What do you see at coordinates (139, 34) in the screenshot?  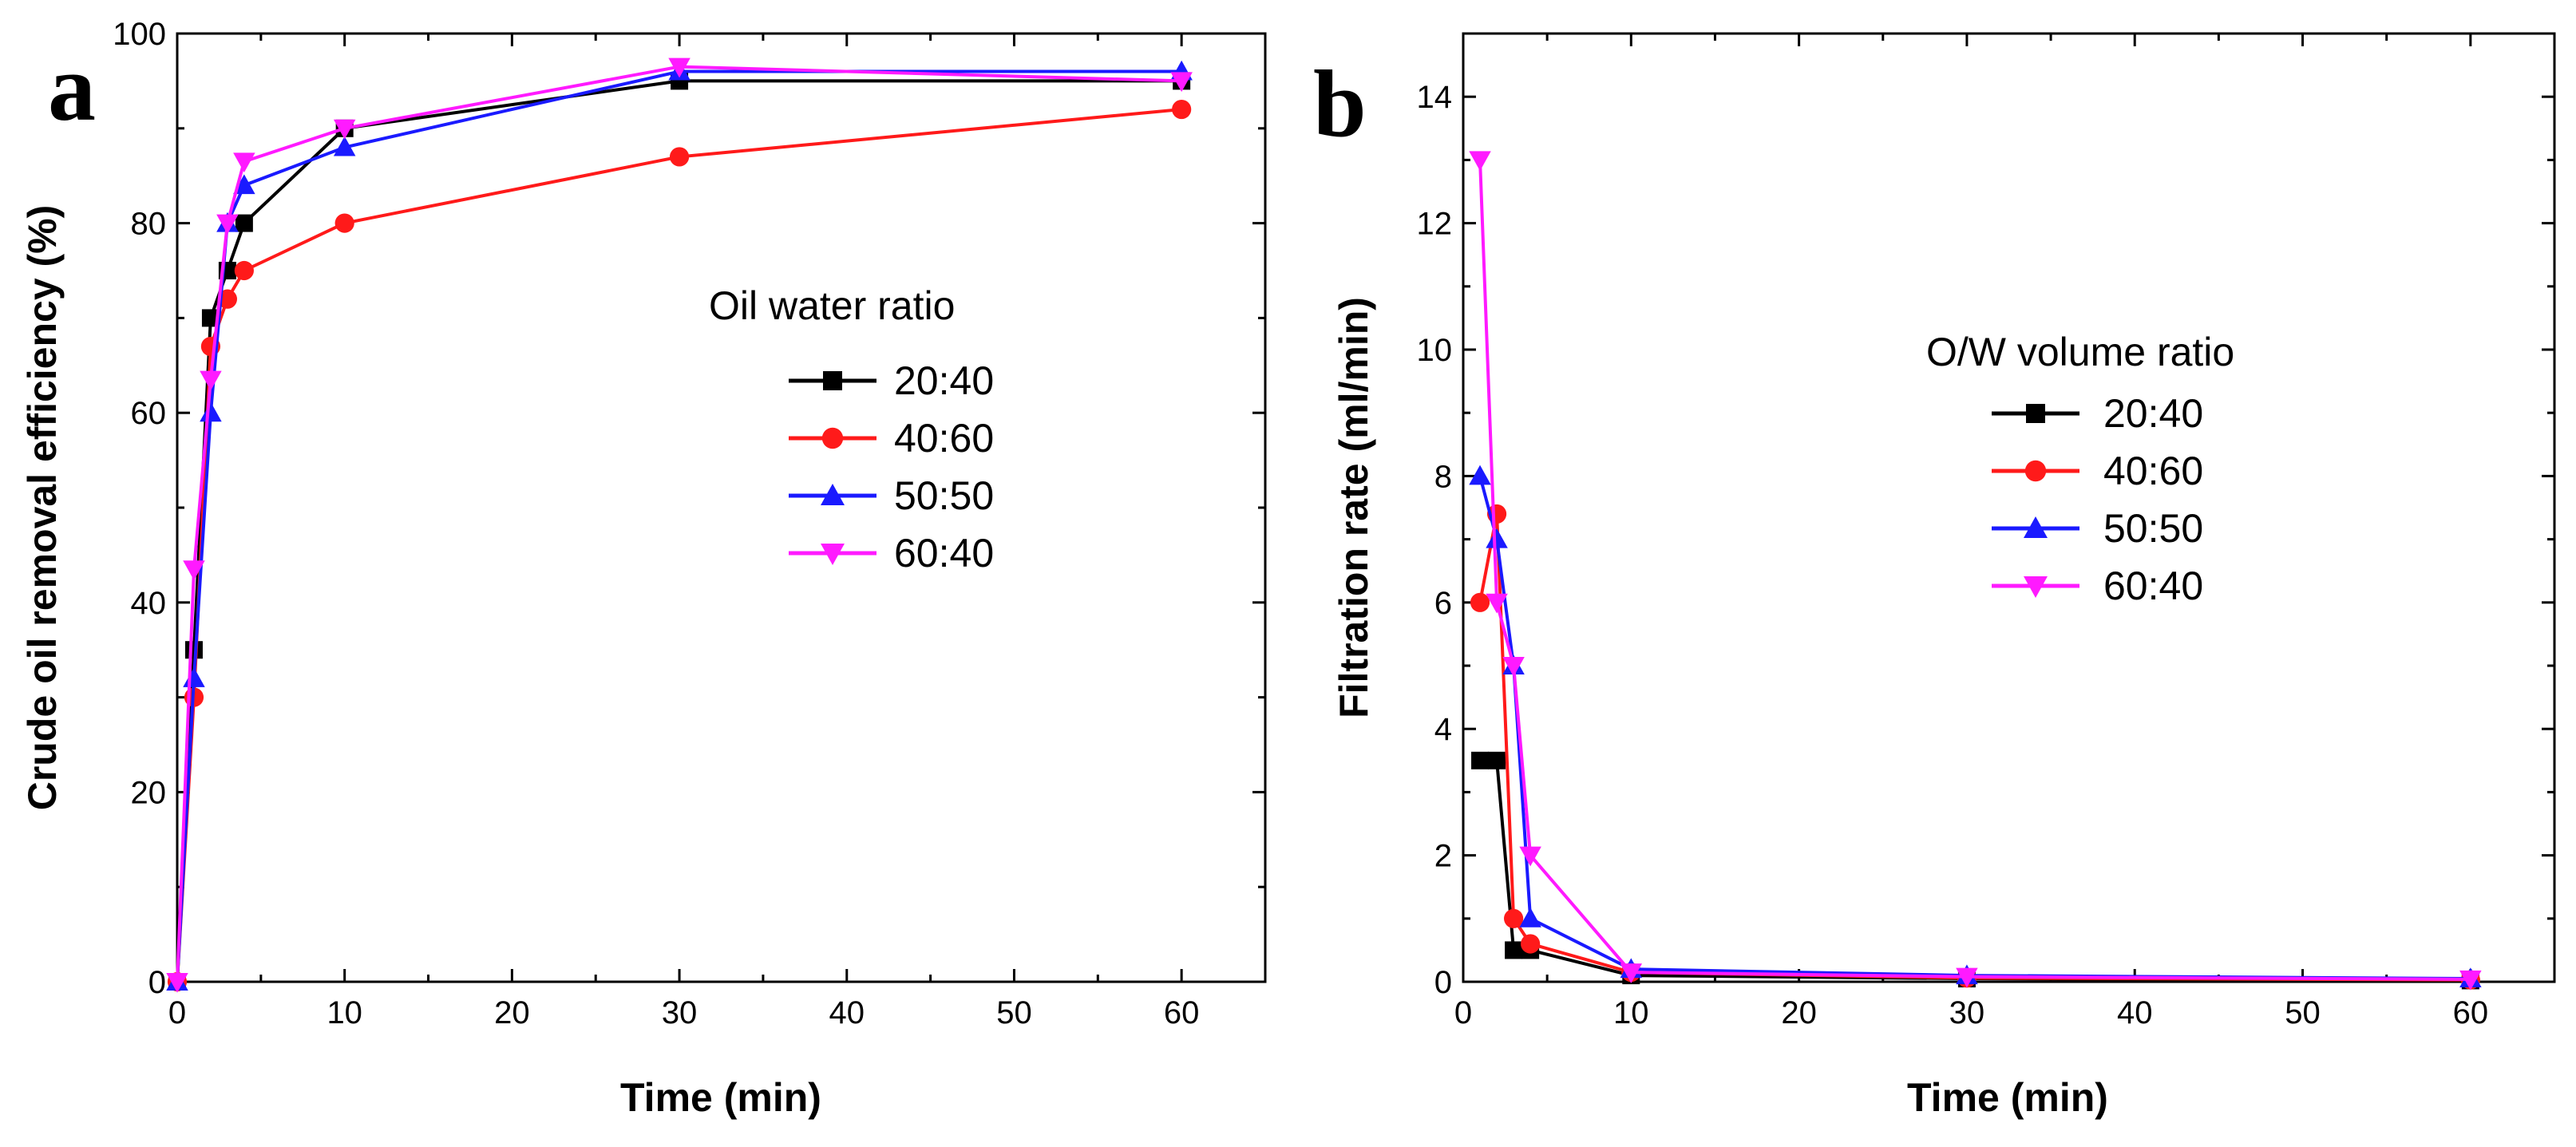 I see `y-tick-label: 100` at bounding box center [139, 34].